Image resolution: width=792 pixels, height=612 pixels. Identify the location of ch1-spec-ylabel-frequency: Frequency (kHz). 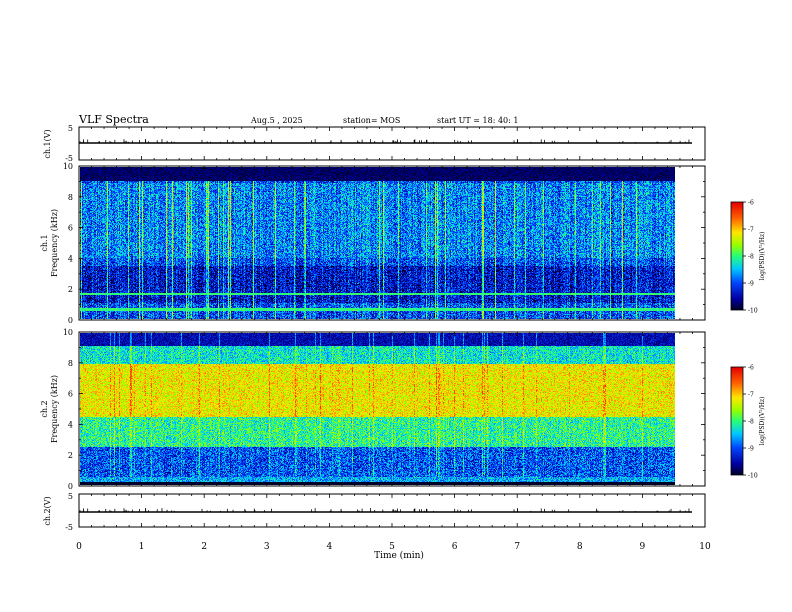
(54, 243).